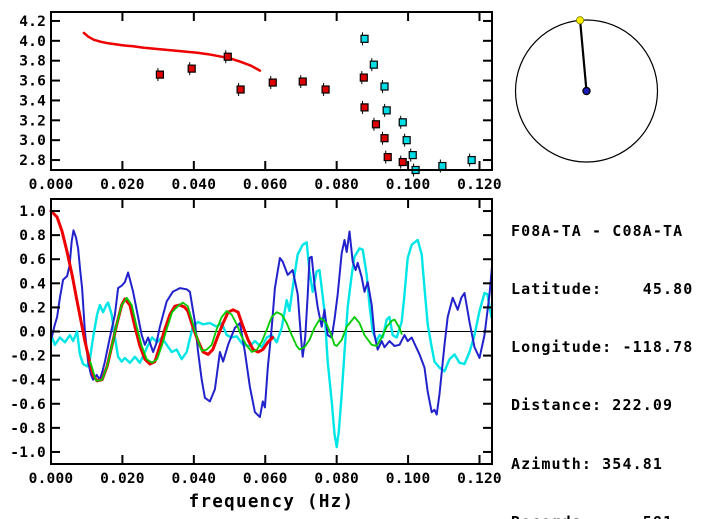 This screenshot has width=702, height=519. I want to click on y-tick-label: 0.4, so click(32, 284).